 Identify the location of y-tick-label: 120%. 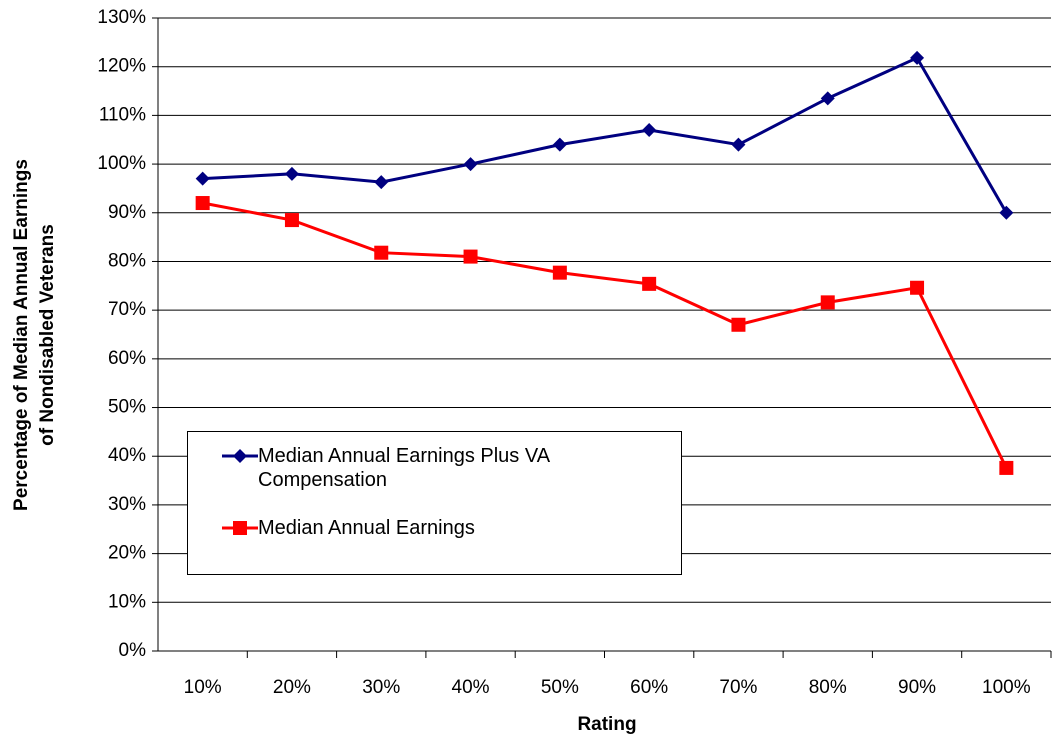
(121, 66).